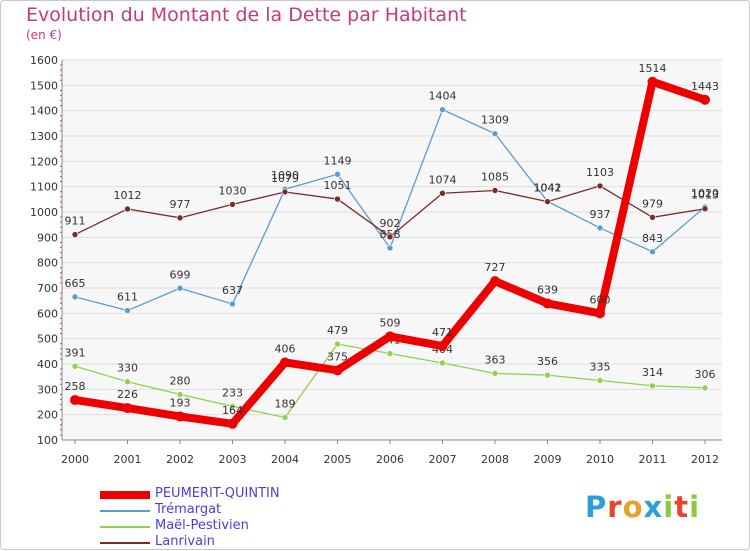 This screenshot has width=750, height=551. I want to click on logo-letter: i, so click(695, 507).